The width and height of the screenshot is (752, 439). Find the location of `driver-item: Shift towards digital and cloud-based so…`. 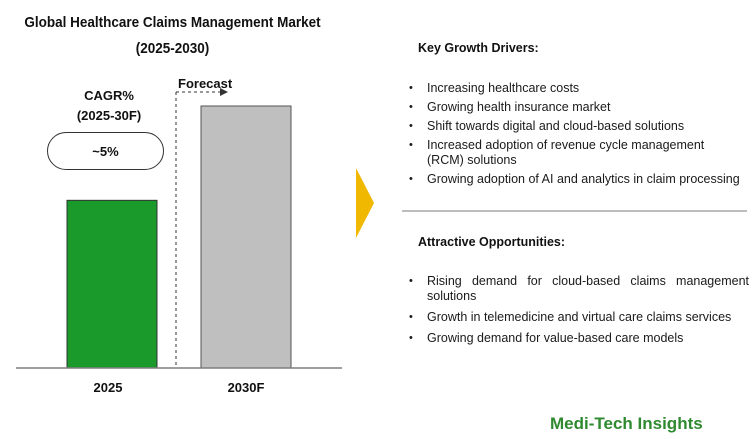

driver-item: Shift towards digital and cloud-based so… is located at coordinates (576, 126).